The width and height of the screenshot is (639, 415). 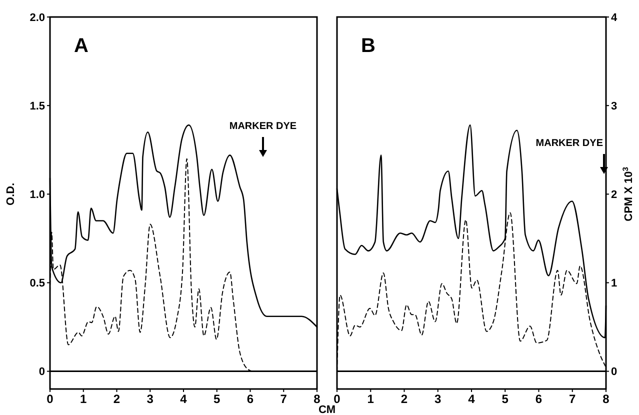 I want to click on y2-tick-label: 2, so click(x=614, y=194).